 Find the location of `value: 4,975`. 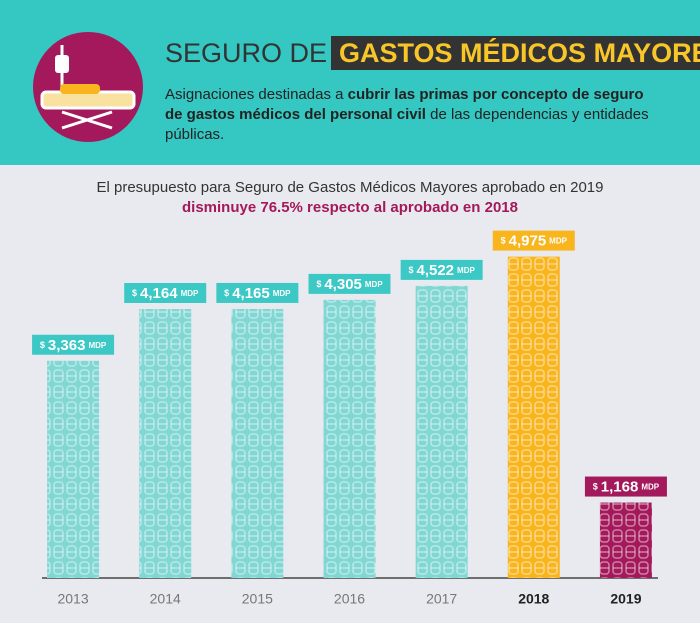

value: 4,975 is located at coordinates (528, 241).